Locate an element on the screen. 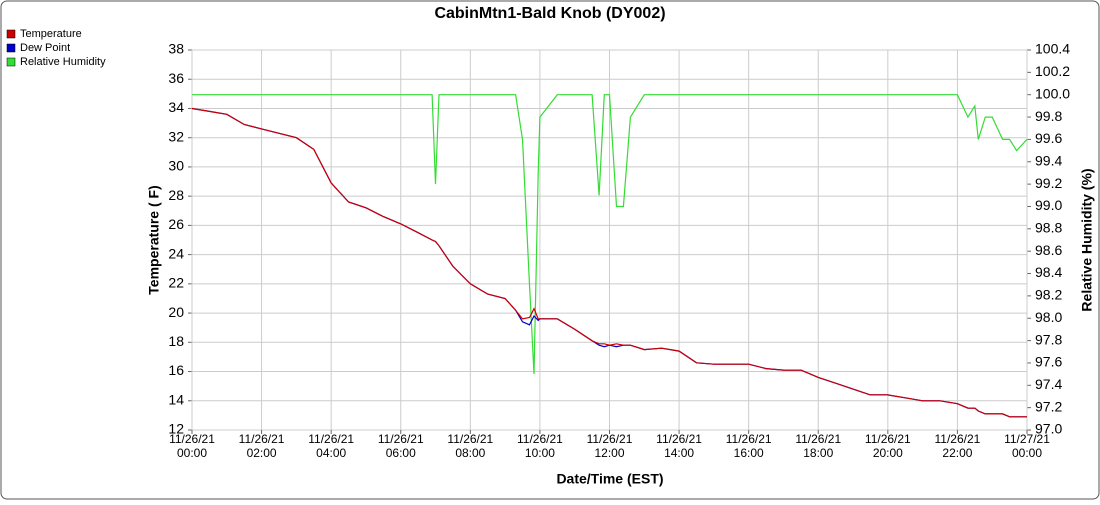 This screenshot has width=1100, height=505. y-tick-label: 14 is located at coordinates (176, 399).